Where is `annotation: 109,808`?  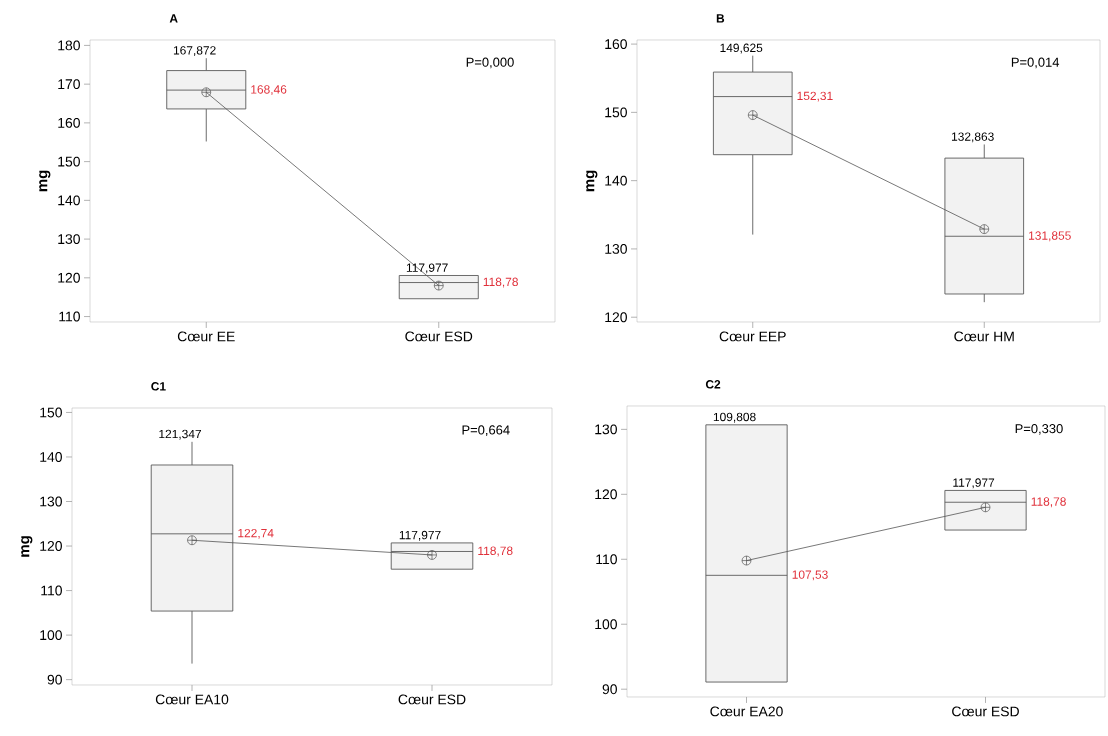 annotation: 109,808 is located at coordinates (734, 417).